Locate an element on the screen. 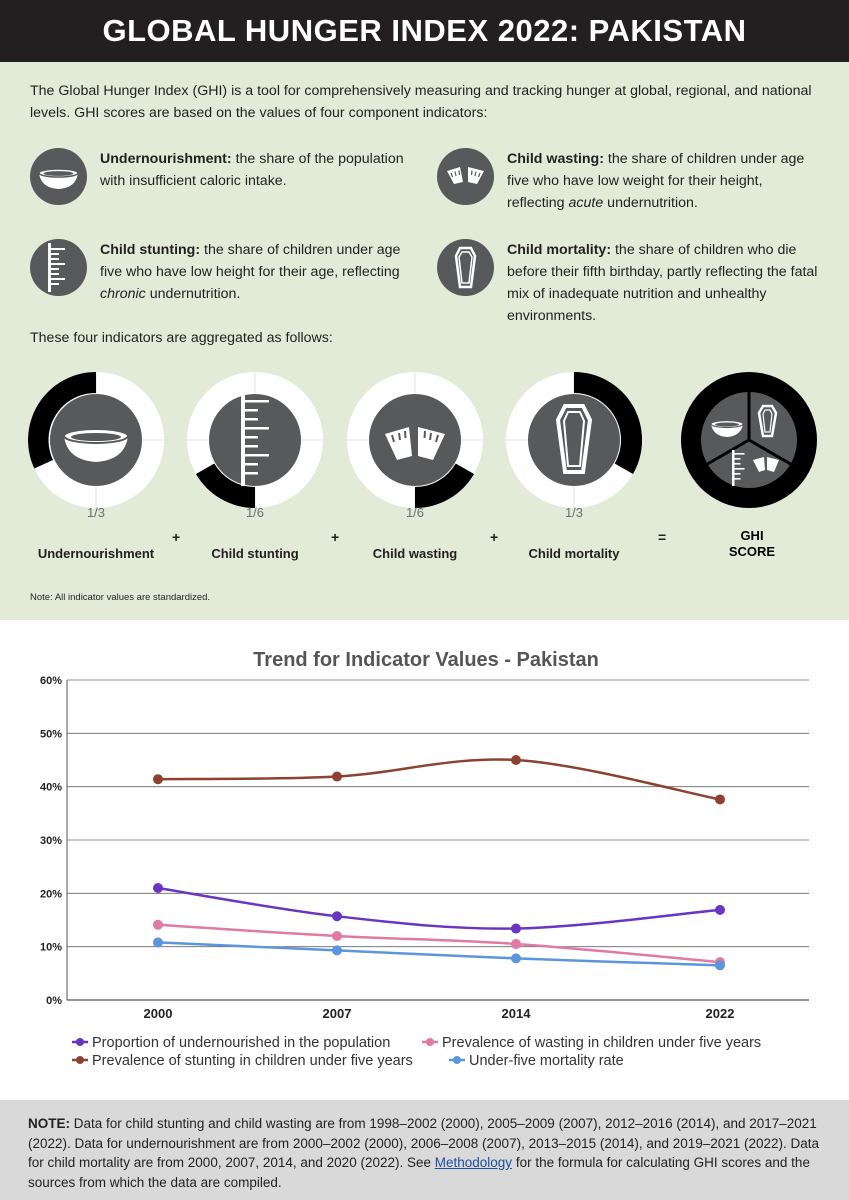 This screenshot has height=1200, width=849. indicator-term: Child mortality: is located at coordinates (559, 250).